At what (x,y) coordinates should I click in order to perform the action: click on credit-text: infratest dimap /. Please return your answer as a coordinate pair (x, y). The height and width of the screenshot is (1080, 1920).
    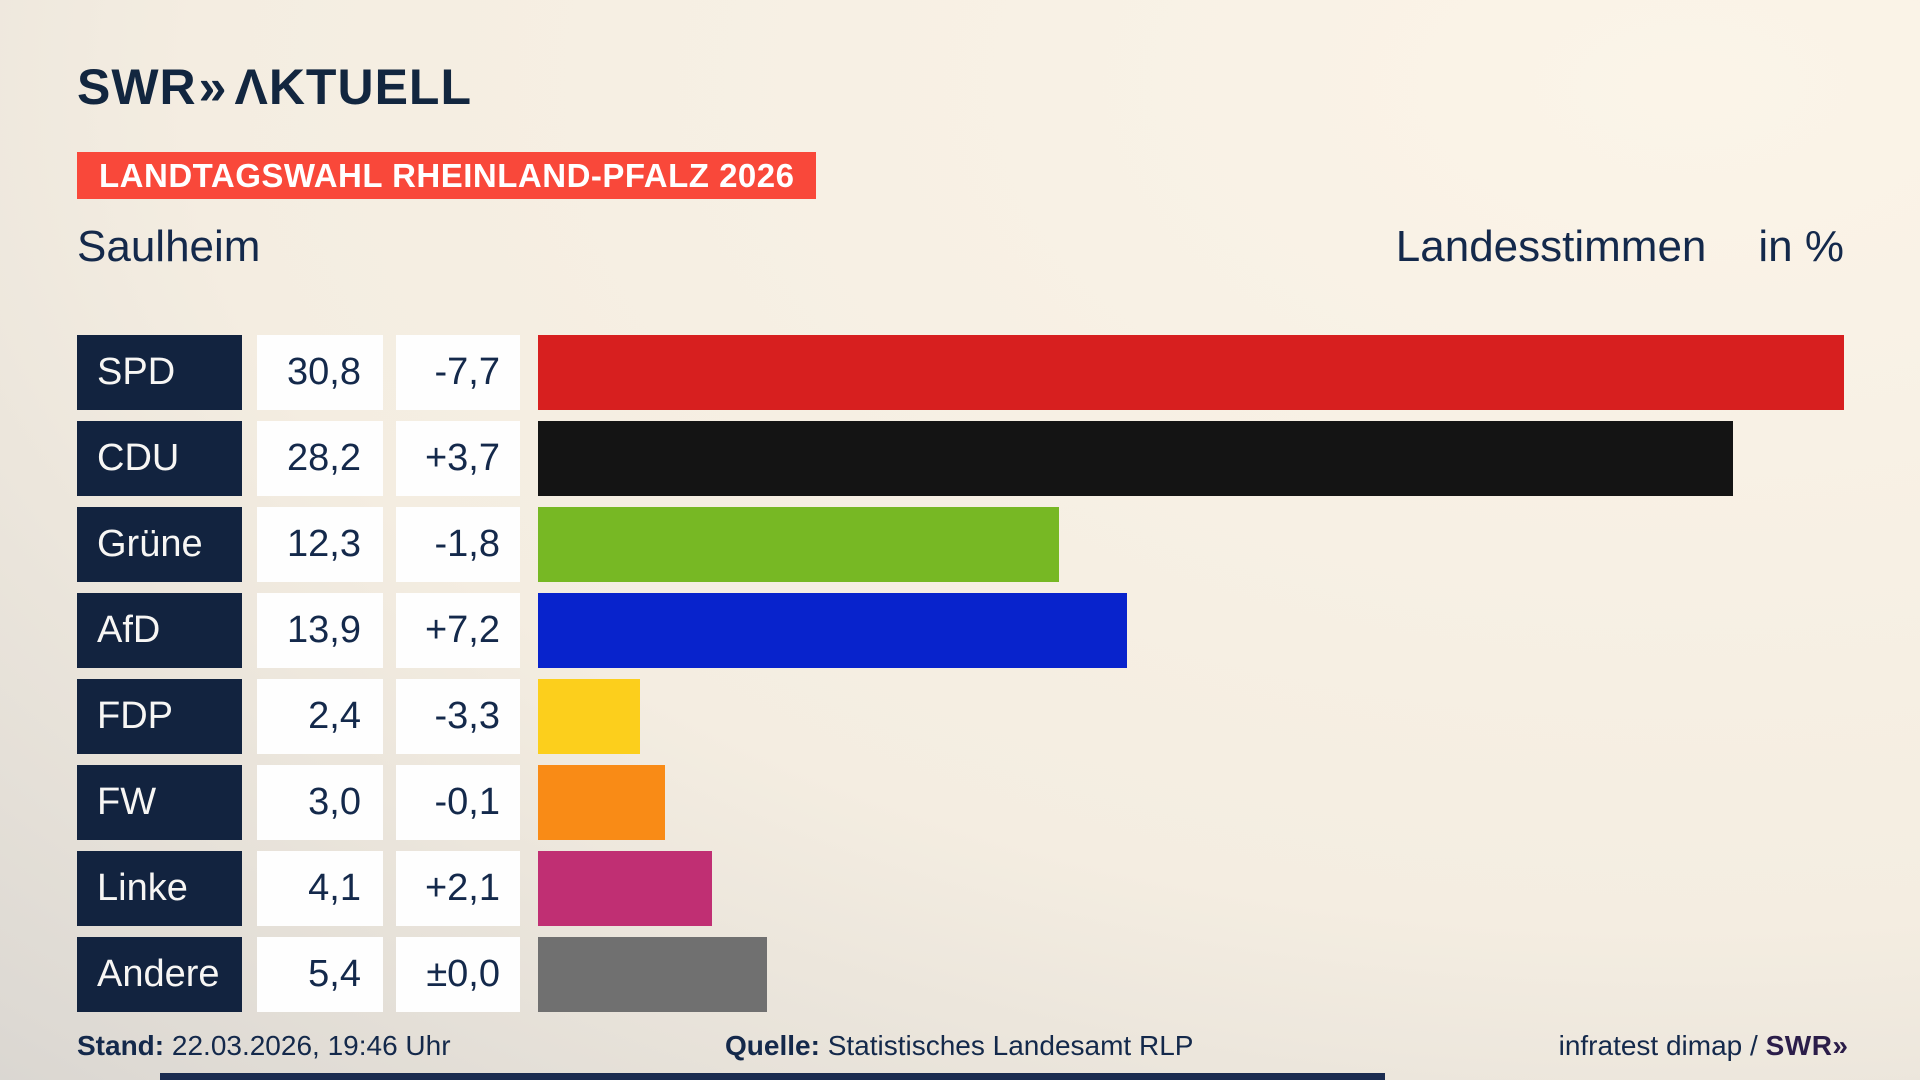
    Looking at the image, I should click on (1662, 1045).